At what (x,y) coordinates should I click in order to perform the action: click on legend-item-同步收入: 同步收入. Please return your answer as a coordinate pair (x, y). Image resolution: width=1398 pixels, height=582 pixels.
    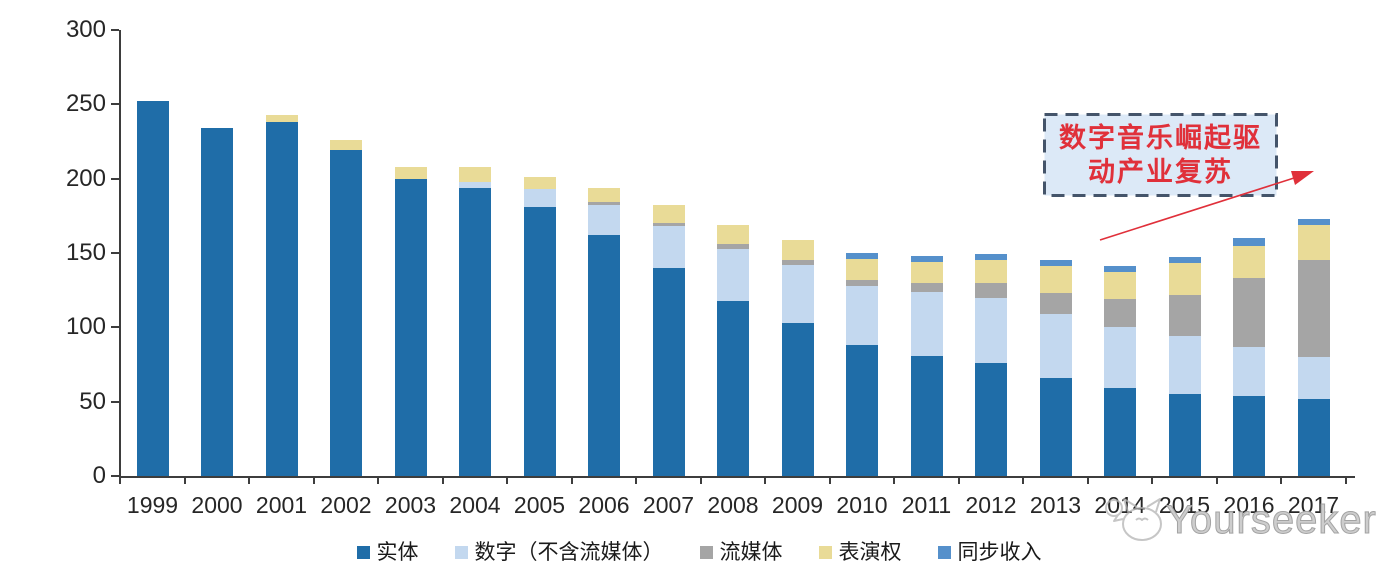
    Looking at the image, I should click on (989, 552).